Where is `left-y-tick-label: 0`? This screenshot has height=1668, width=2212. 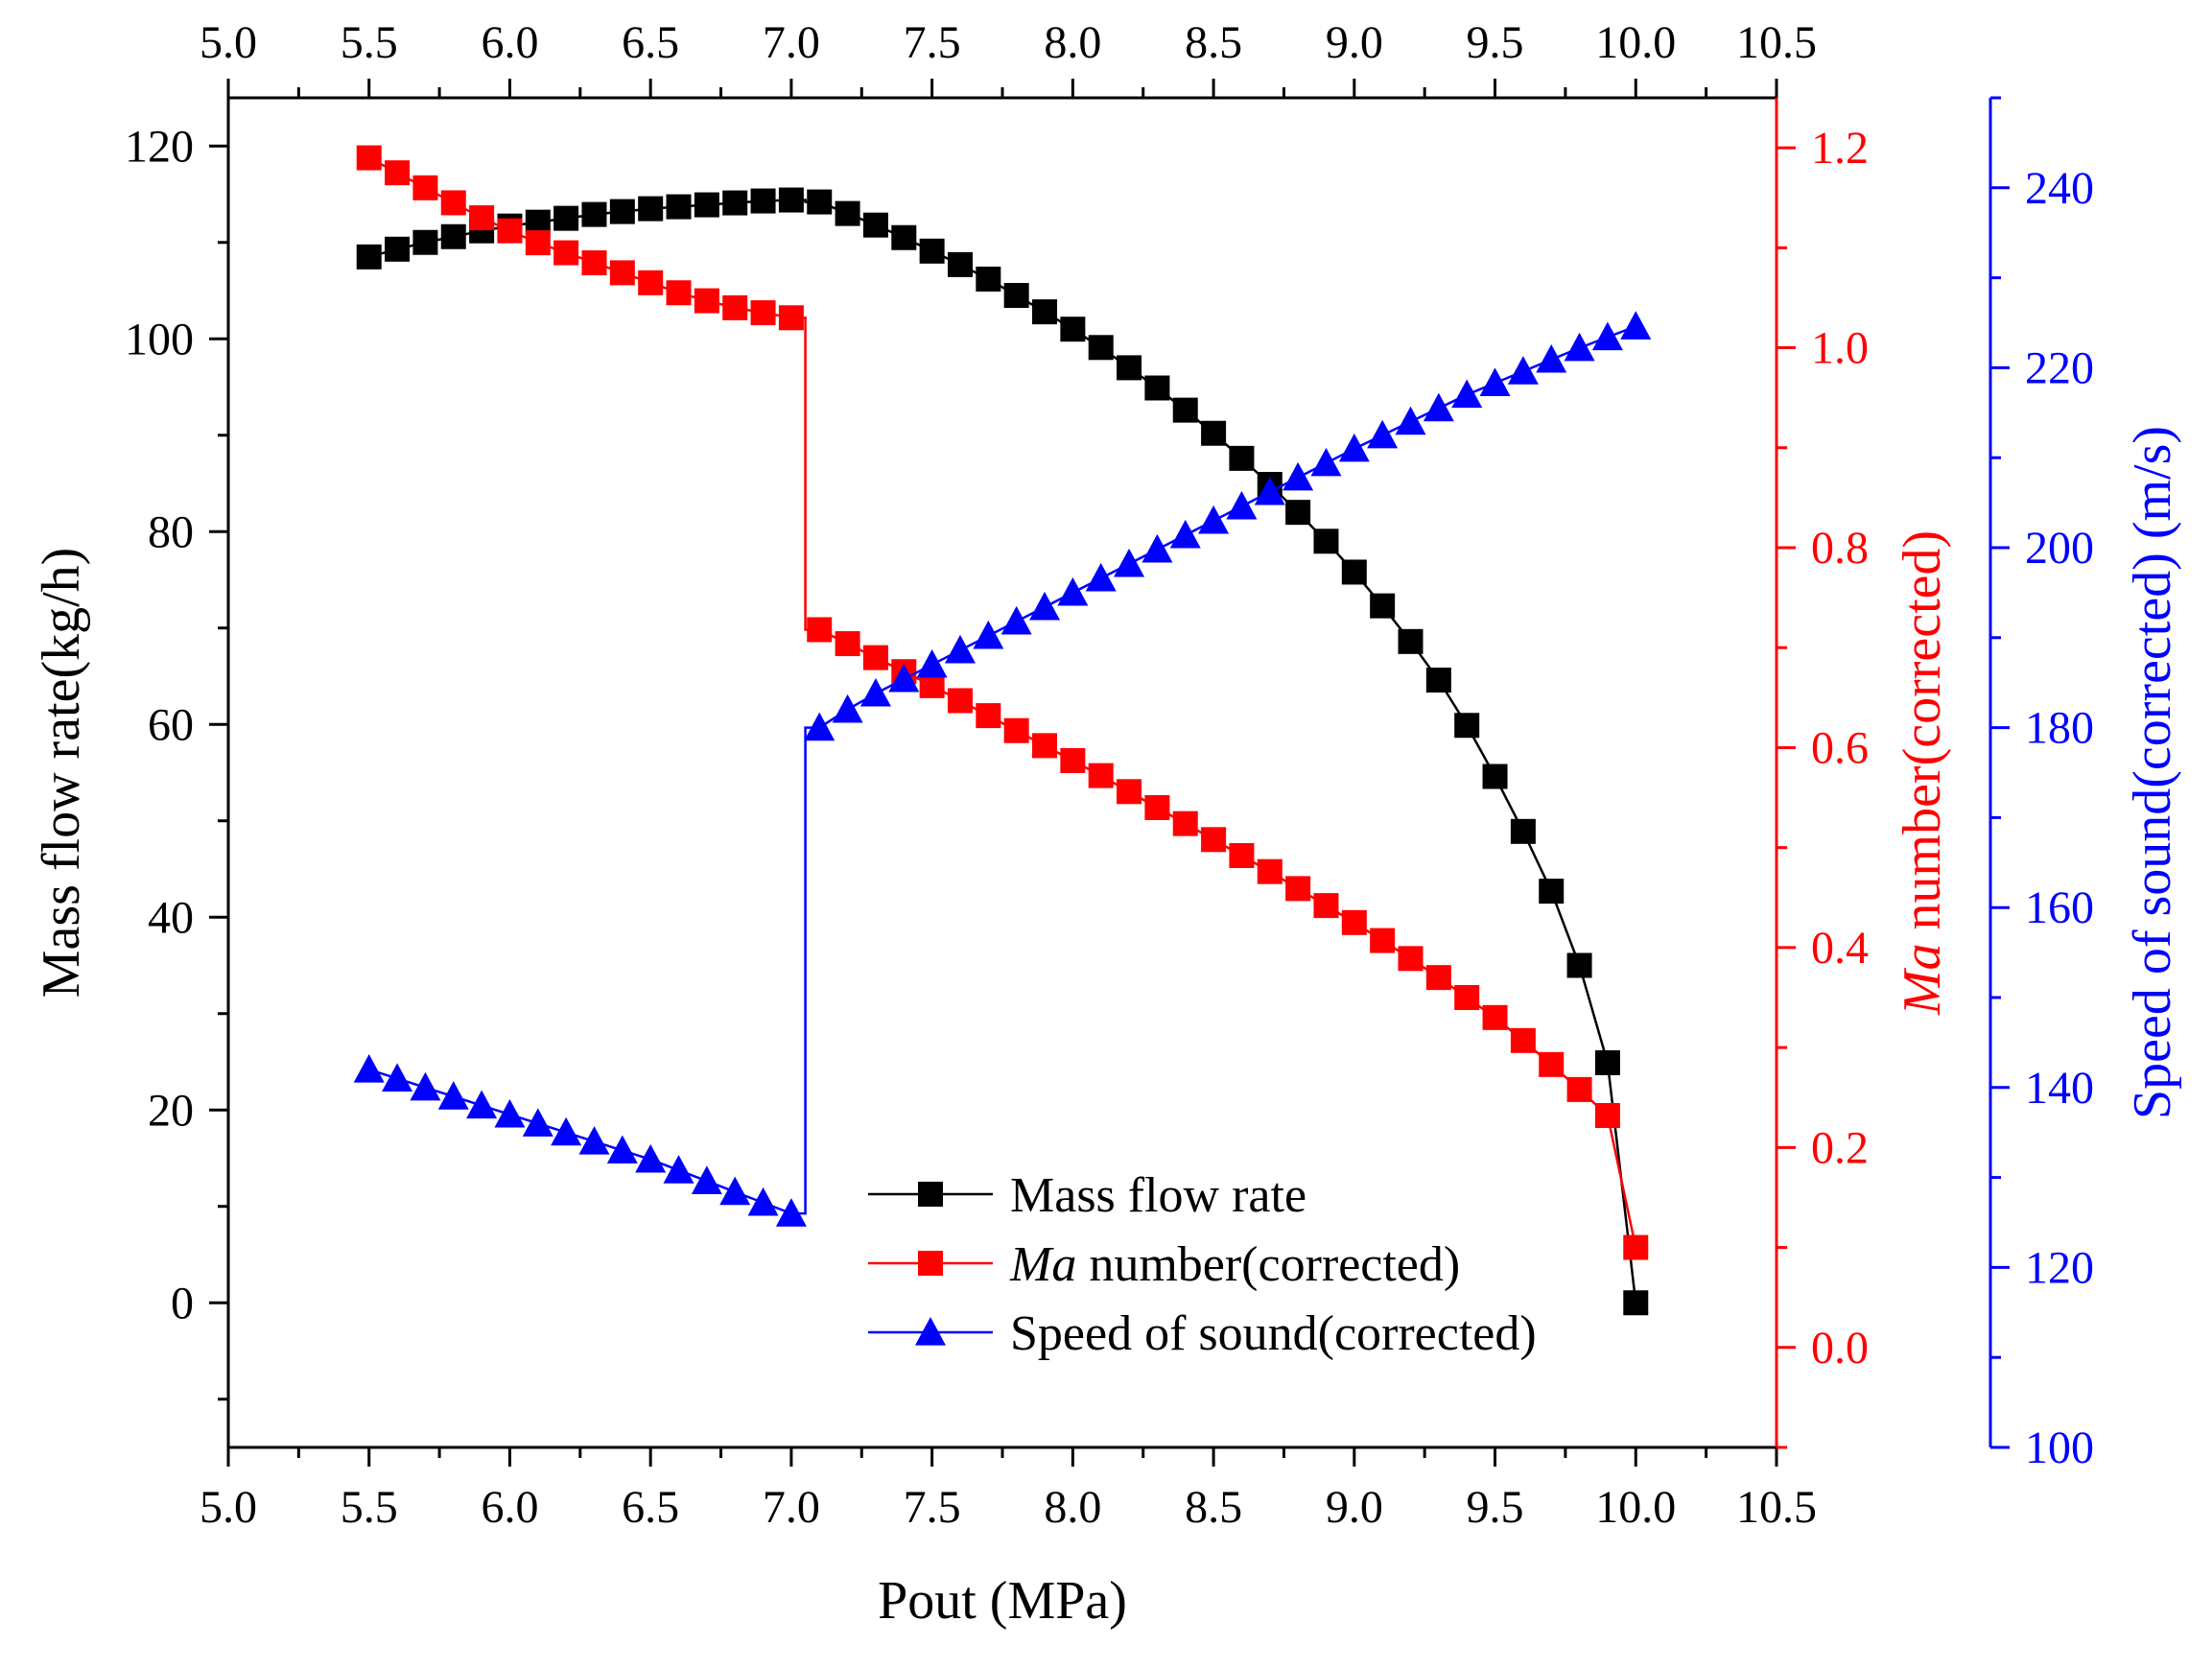 left-y-tick-label: 0 is located at coordinates (182, 1303).